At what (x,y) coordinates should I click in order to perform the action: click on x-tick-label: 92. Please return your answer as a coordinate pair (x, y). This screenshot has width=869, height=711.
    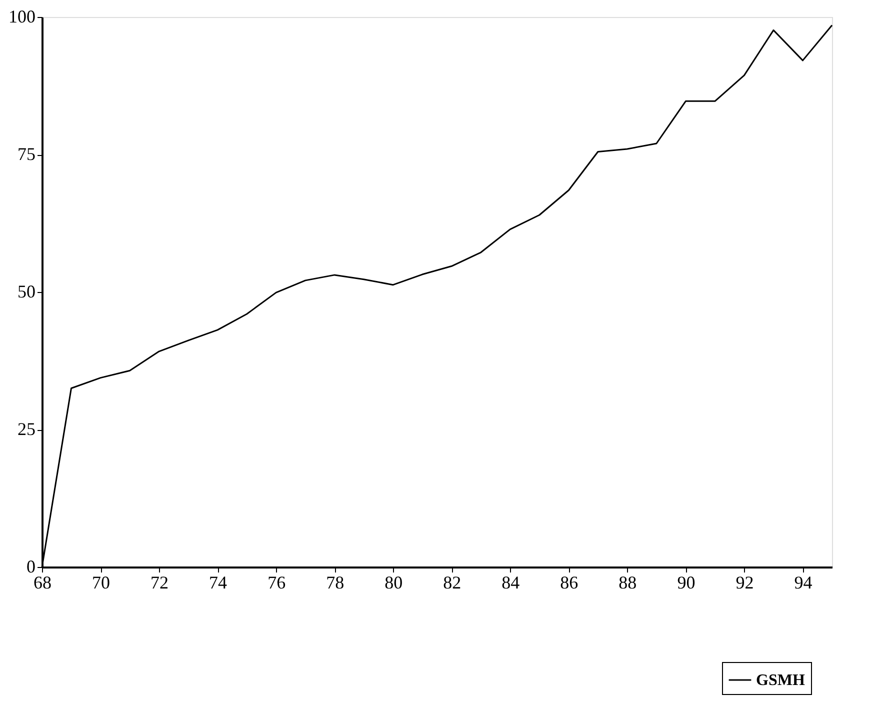
    Looking at the image, I should click on (745, 582).